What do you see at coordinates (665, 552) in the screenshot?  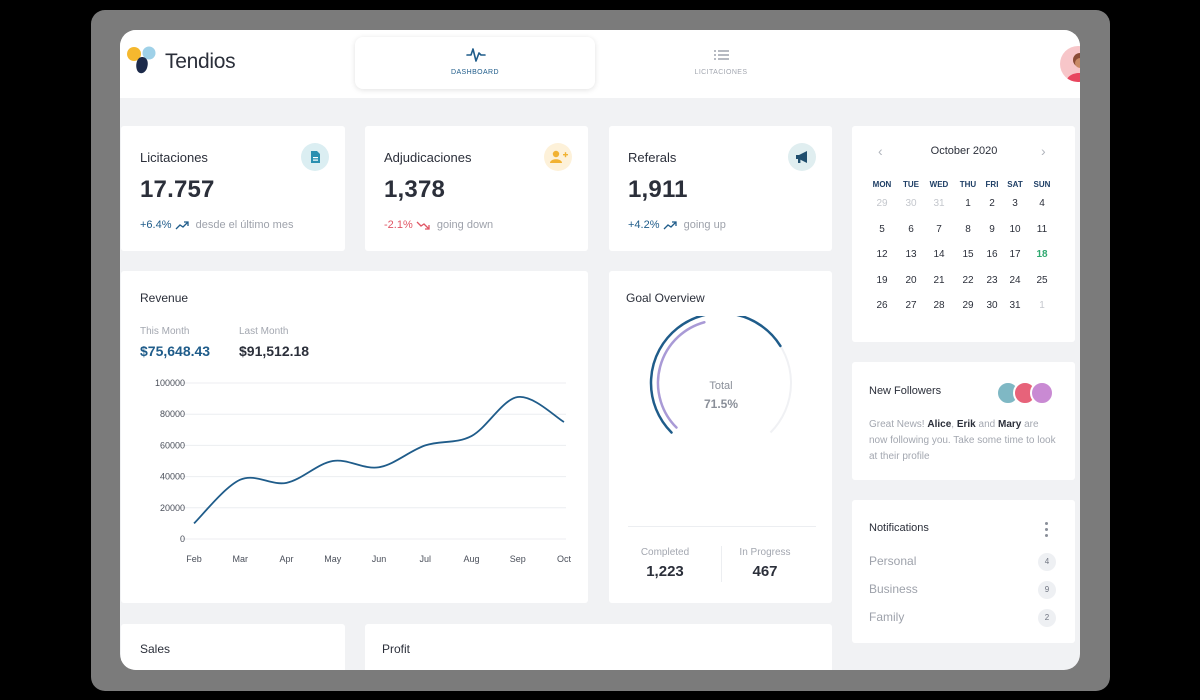 I see `completed-label: Completed` at bounding box center [665, 552].